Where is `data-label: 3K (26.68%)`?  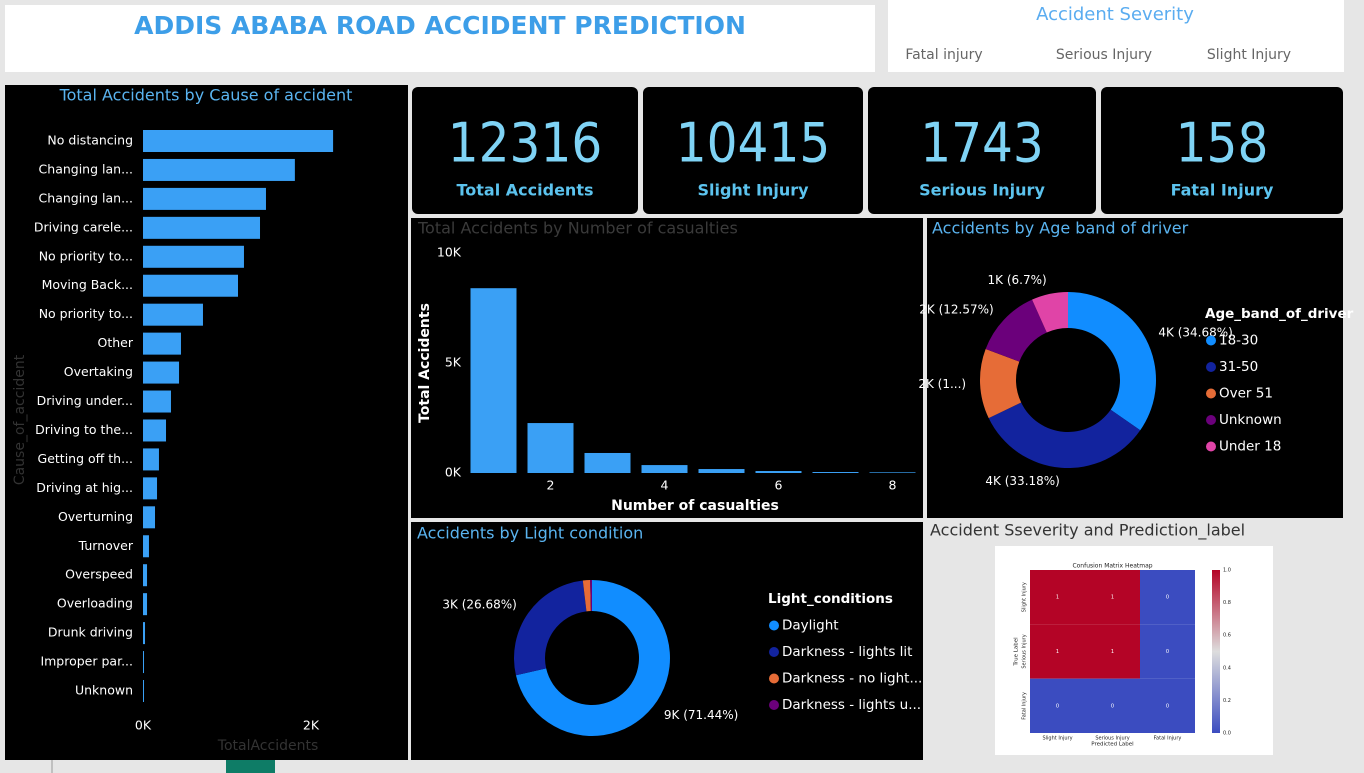 data-label: 3K (26.68%) is located at coordinates (479, 604).